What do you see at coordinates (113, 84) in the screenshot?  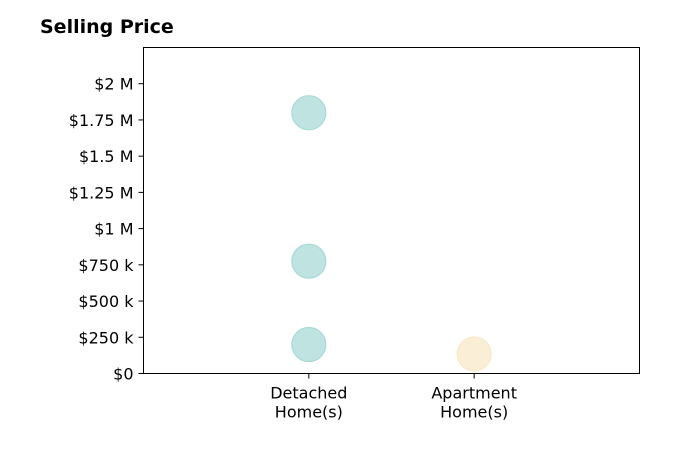 I see `y-tick-label: $2 M` at bounding box center [113, 84].